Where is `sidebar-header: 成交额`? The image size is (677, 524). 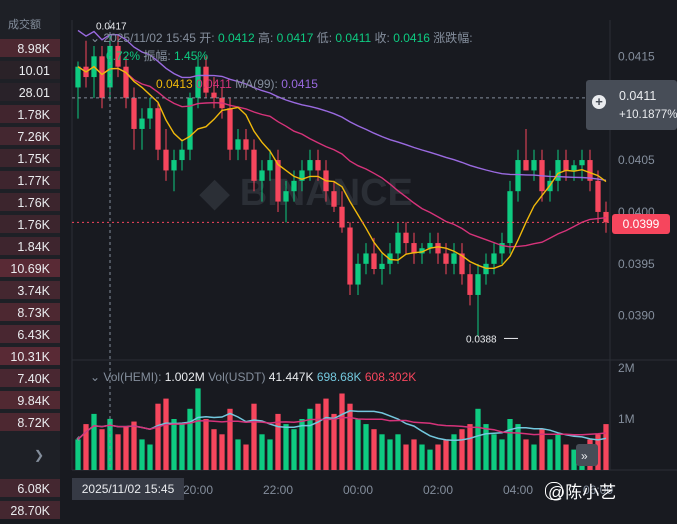 sidebar-header: 成交额 is located at coordinates (24, 25).